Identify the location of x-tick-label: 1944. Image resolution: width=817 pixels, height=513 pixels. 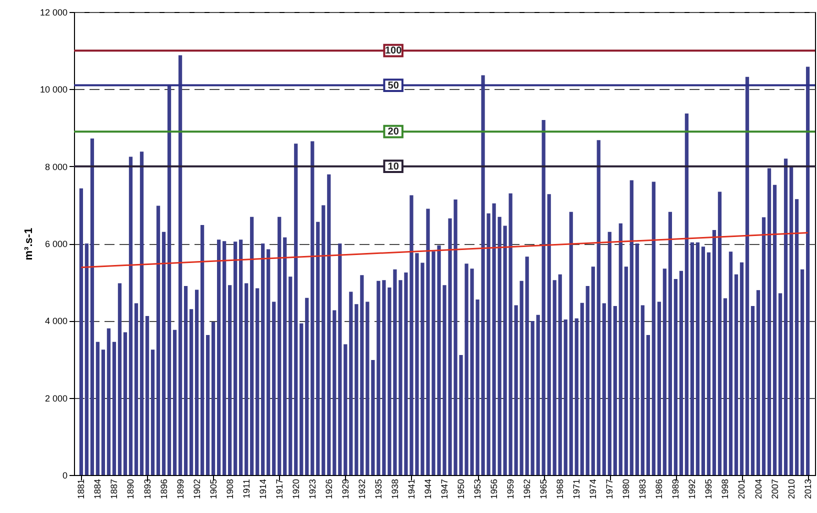
(427, 489).